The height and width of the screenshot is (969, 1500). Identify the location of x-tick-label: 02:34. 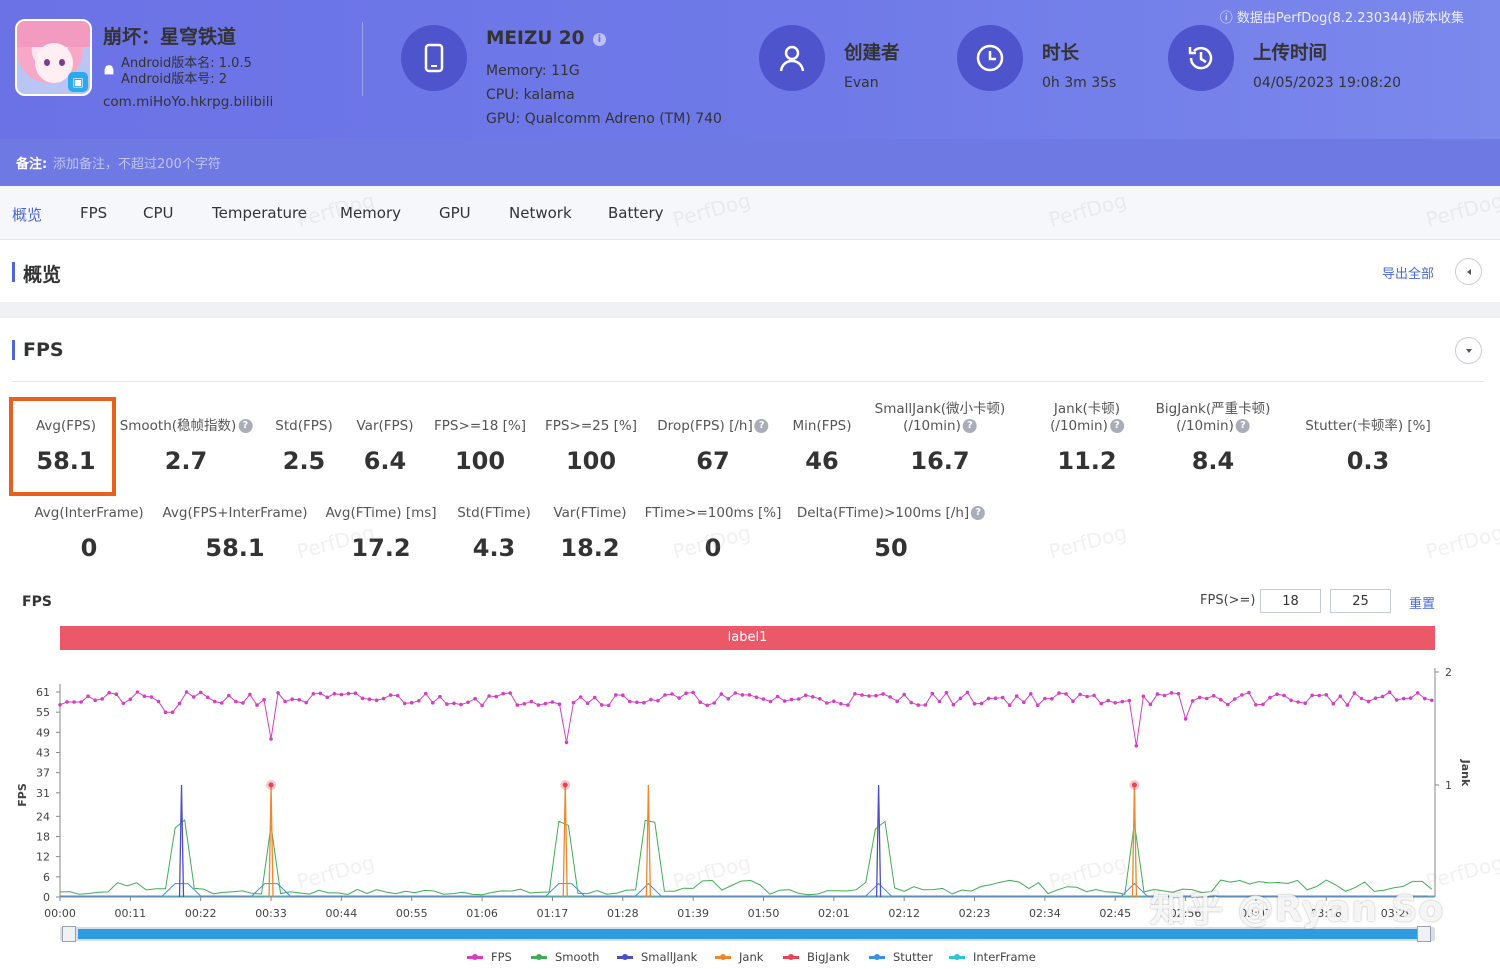
(1045, 913).